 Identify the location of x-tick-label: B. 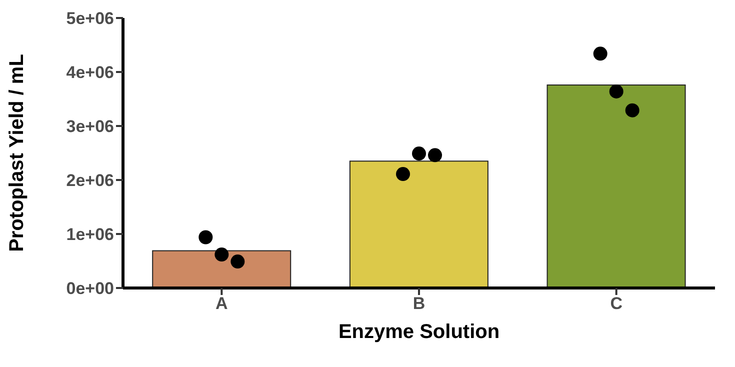
(419, 304).